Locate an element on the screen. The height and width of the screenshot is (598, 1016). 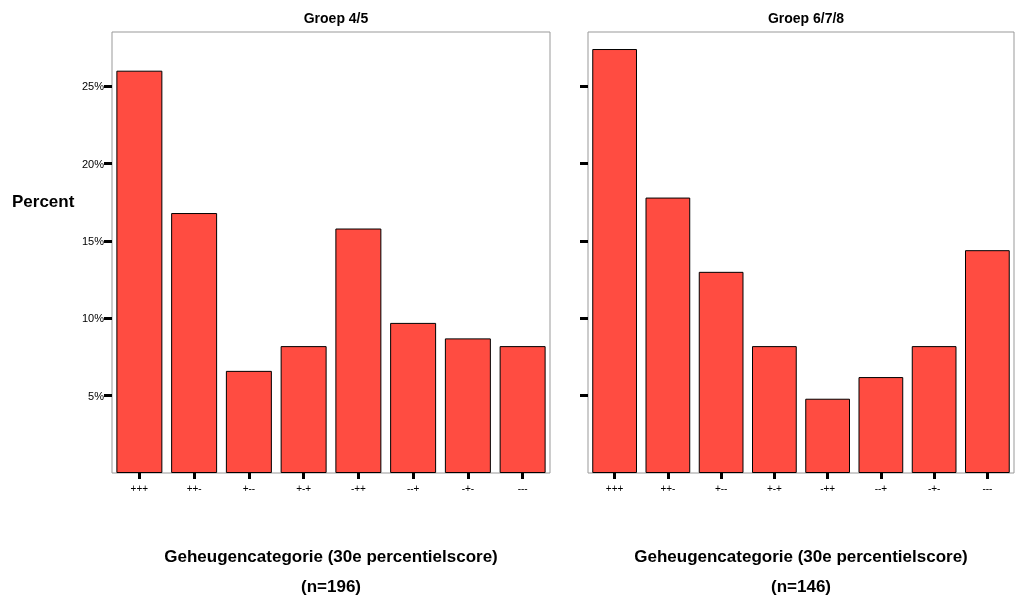
y-tick-label: 25% is located at coordinates (93, 86).